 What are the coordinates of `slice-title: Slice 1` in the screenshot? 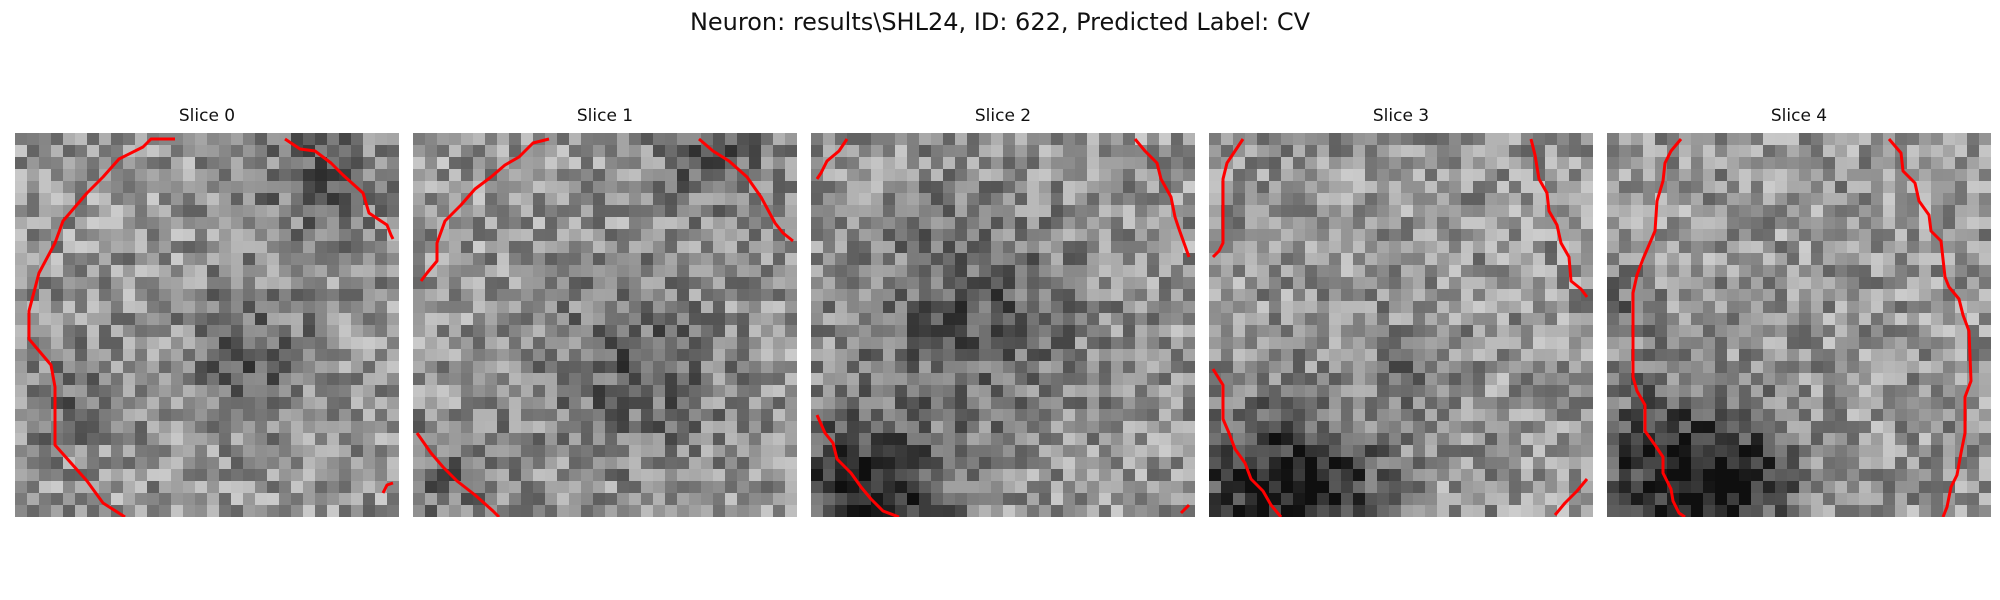 It's located at (605, 116).